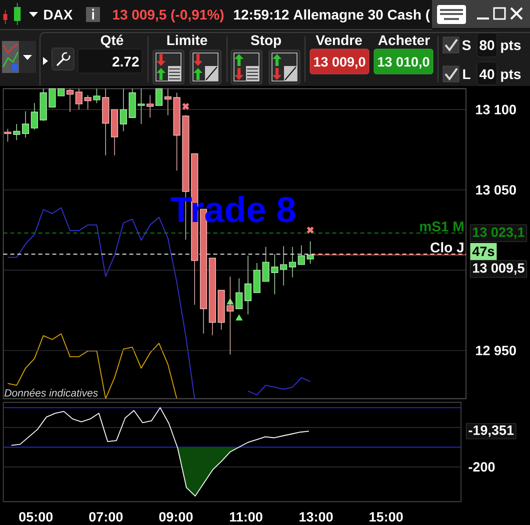 This screenshot has width=530, height=525. I want to click on text: Qté, so click(112, 41).